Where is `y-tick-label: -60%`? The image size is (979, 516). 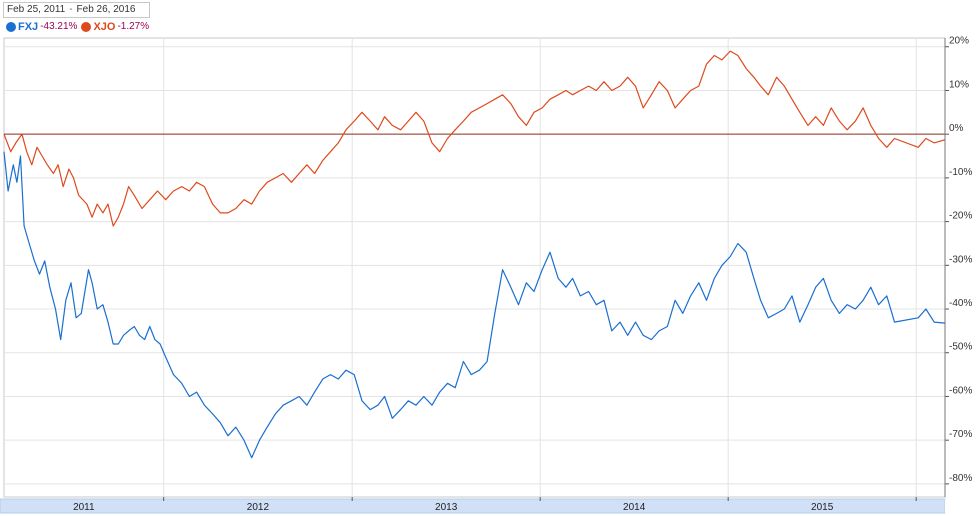
y-tick-label: -60% is located at coordinates (960, 390).